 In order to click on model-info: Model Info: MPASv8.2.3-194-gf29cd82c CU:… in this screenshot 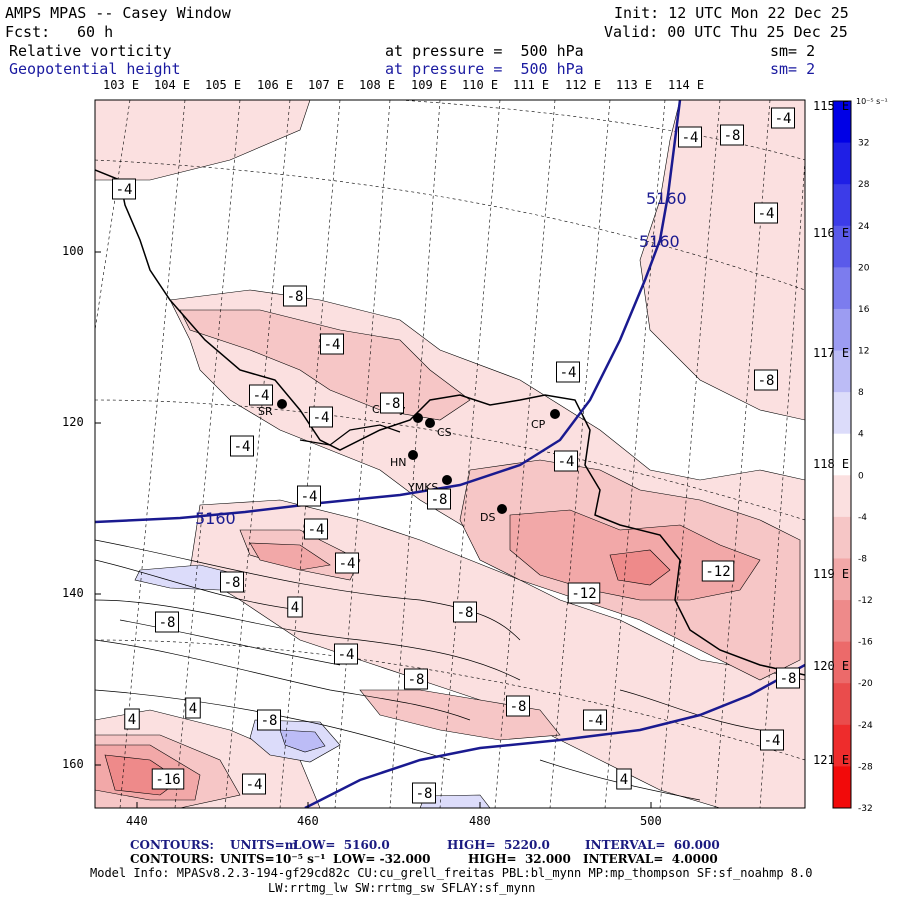, I will do `click(451, 873)`.